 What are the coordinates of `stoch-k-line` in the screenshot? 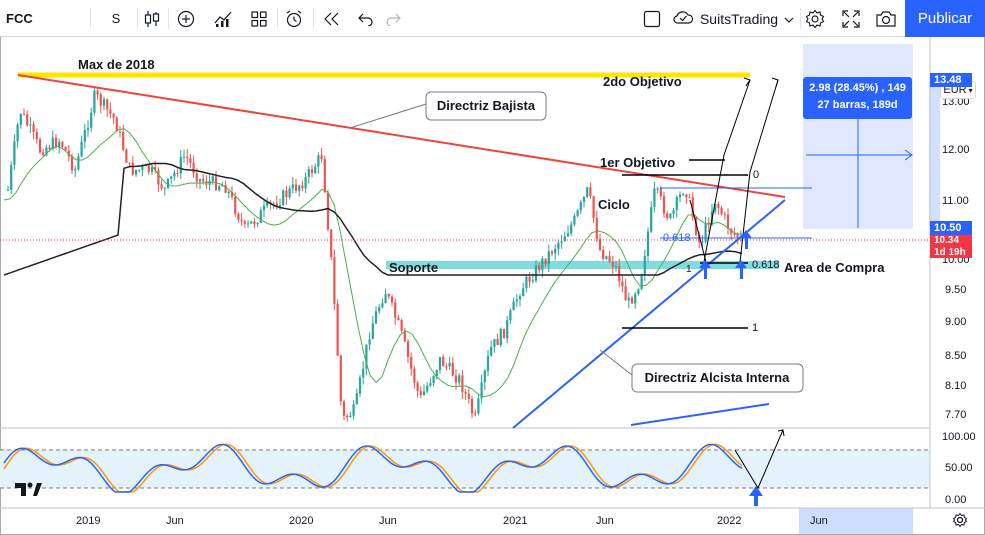 It's located at (373, 468).